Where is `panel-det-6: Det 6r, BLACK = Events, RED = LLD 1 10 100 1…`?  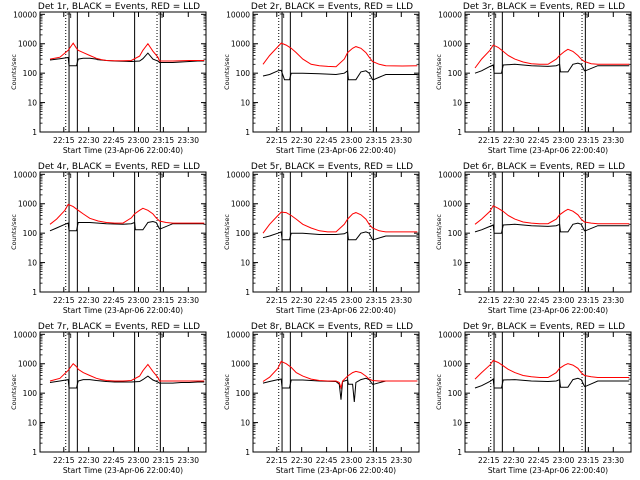
panel-det-6: Det 6r, BLACK = Events, RED = LLD 1 10 100 1… is located at coordinates (533, 238).